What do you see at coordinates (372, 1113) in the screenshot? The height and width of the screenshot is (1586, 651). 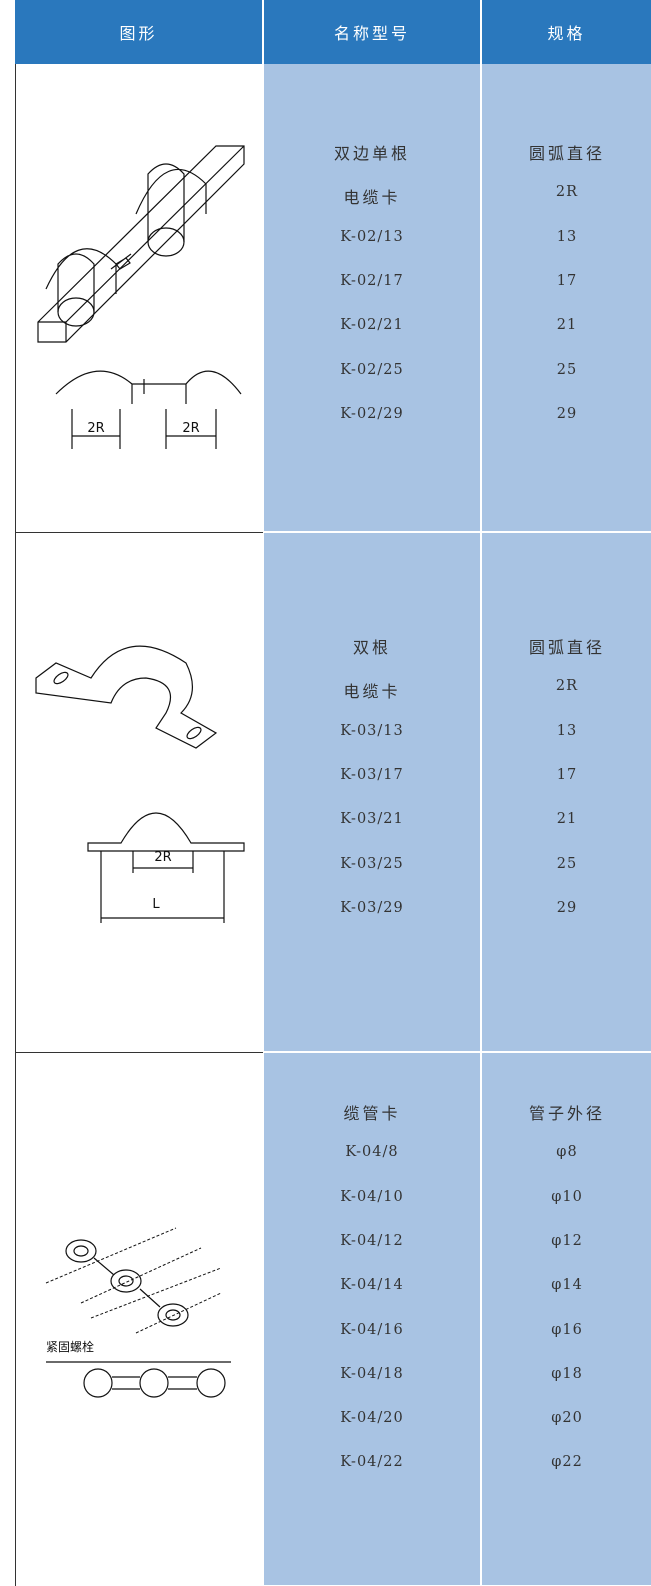 I see `model-name: 缆管卡` at bounding box center [372, 1113].